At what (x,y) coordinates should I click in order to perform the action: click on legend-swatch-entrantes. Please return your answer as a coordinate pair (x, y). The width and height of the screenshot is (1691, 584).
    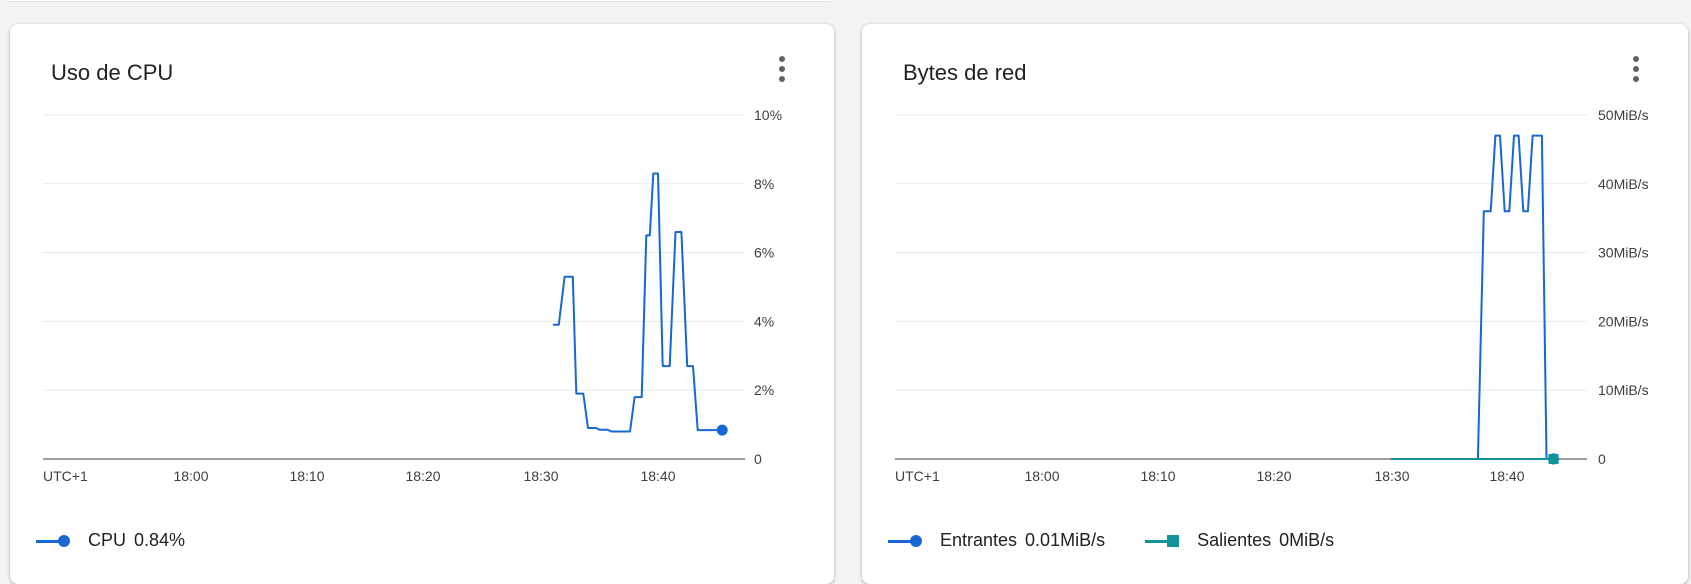
    Looking at the image, I should click on (908, 541).